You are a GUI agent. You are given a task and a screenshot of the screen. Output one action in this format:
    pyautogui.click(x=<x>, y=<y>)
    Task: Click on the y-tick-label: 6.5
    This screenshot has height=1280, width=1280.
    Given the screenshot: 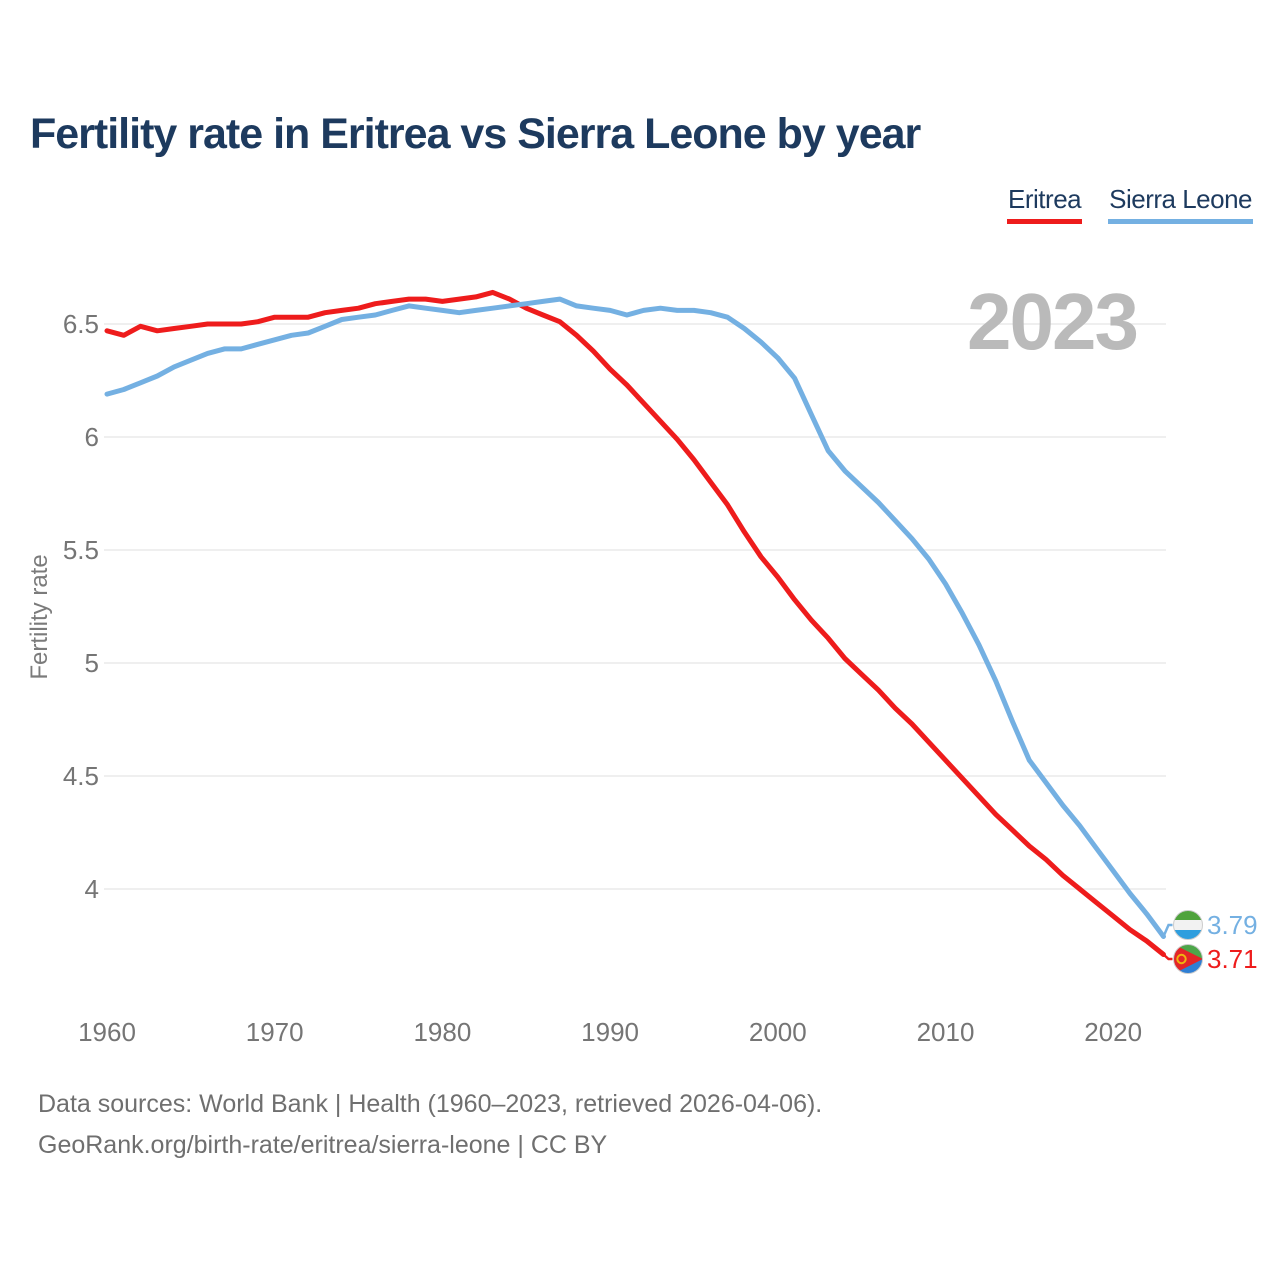 What is the action you would take?
    pyautogui.click(x=81, y=324)
    